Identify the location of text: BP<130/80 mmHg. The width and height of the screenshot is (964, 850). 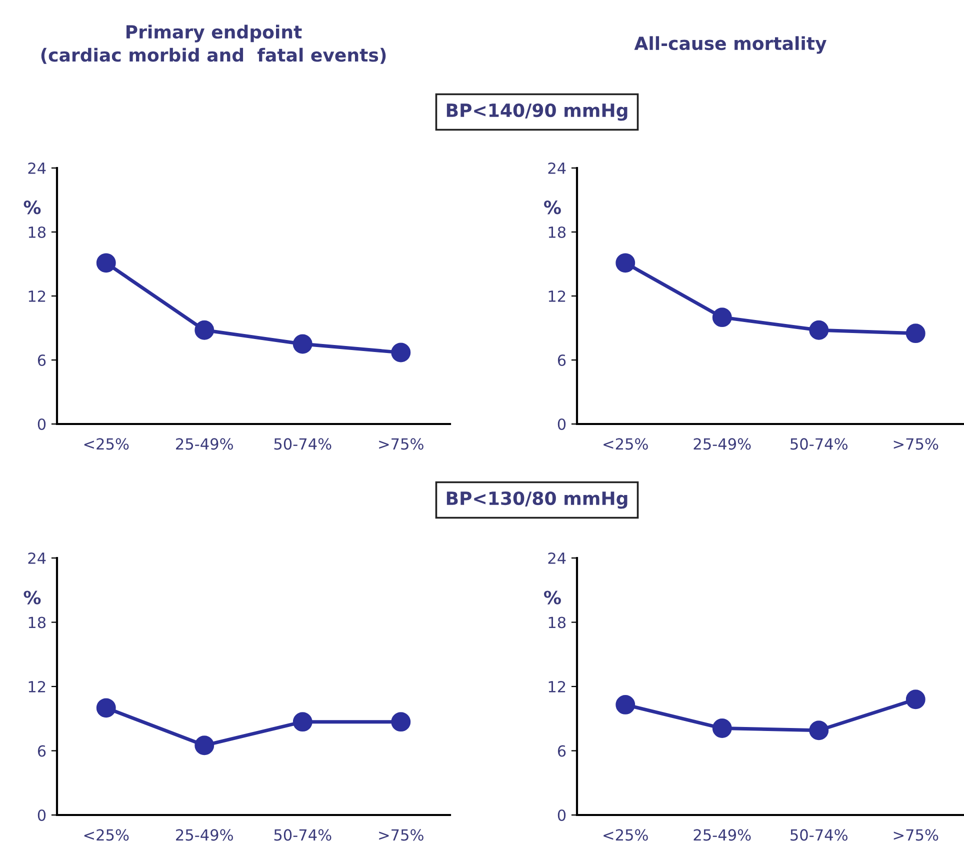
(537, 500).